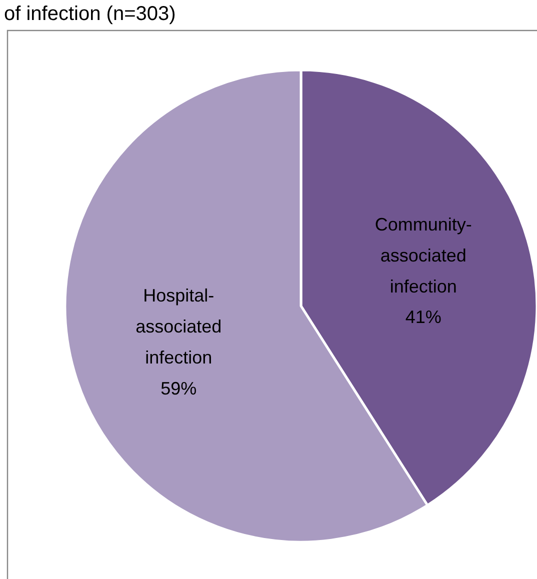  What do you see at coordinates (90, 14) in the screenshot?
I see `chart-title: of infection (n=303)` at bounding box center [90, 14].